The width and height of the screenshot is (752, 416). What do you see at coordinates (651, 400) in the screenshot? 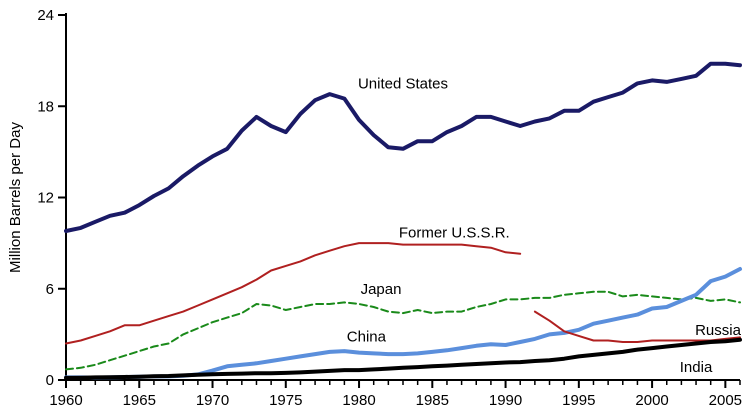
I see `x-tick-label: 2000` at bounding box center [651, 400].